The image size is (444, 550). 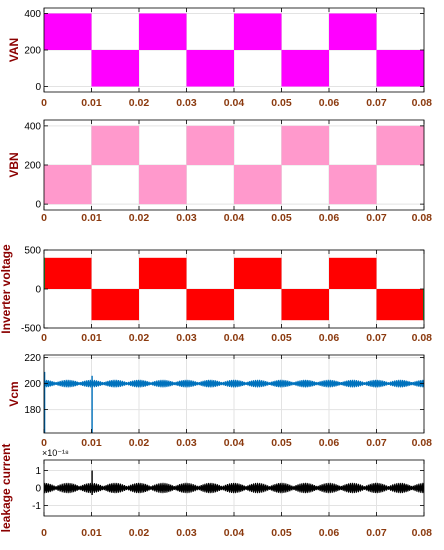 I want to click on y-tick-label: 220, so click(x=32, y=358).